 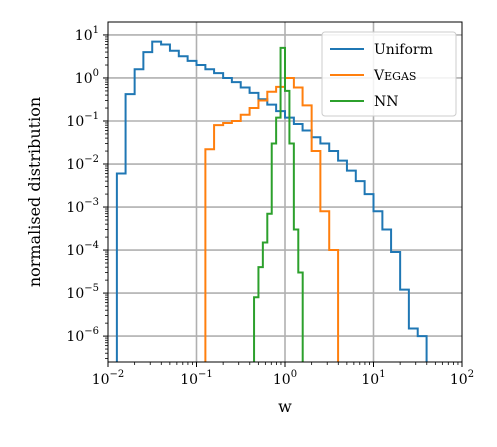 What do you see at coordinates (462, 378) in the screenshot?
I see `x-tick-label: 10²` at bounding box center [462, 378].